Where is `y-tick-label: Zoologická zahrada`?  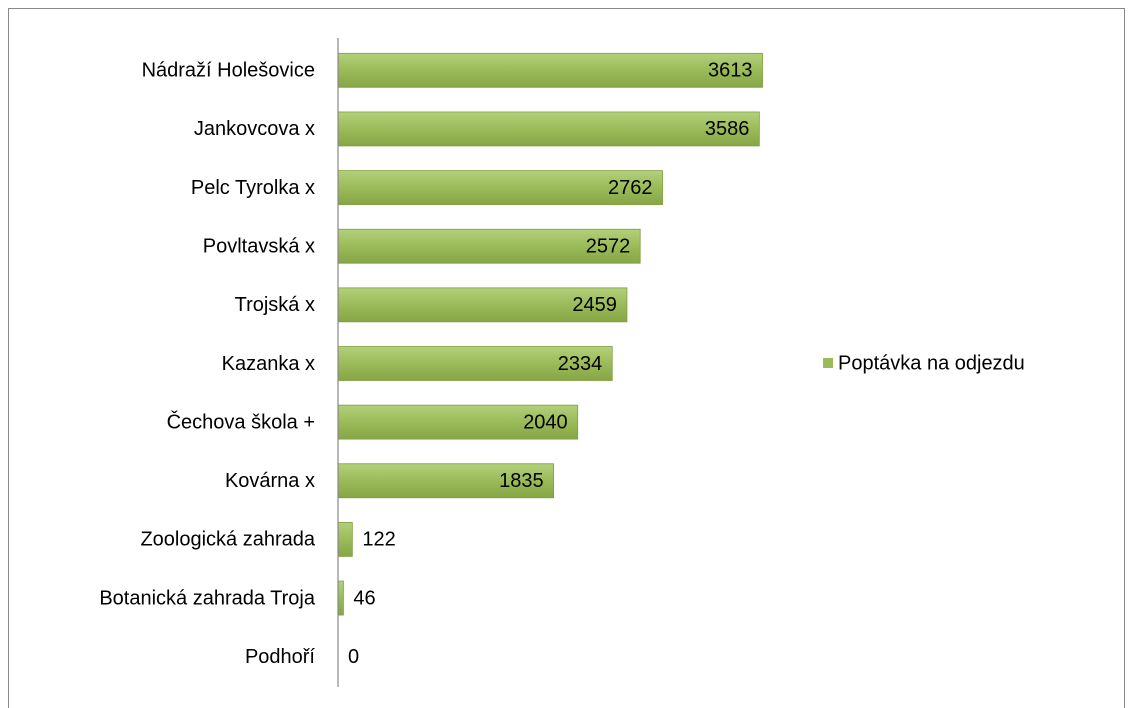
y-tick-label: Zoologická zahrada is located at coordinates (227, 540).